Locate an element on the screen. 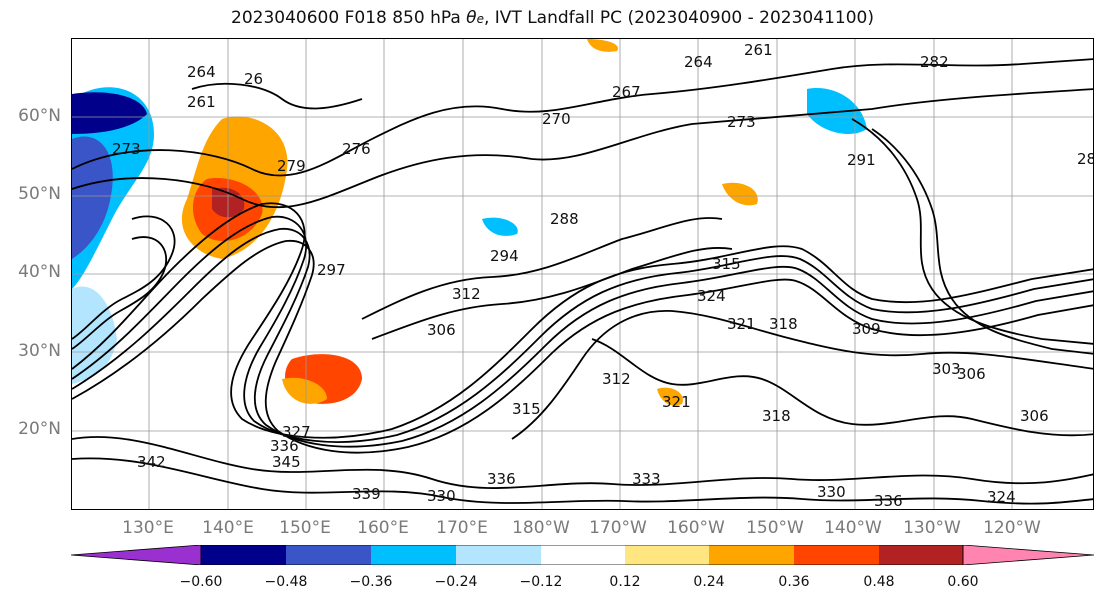  contour-label: 267 is located at coordinates (626, 92).